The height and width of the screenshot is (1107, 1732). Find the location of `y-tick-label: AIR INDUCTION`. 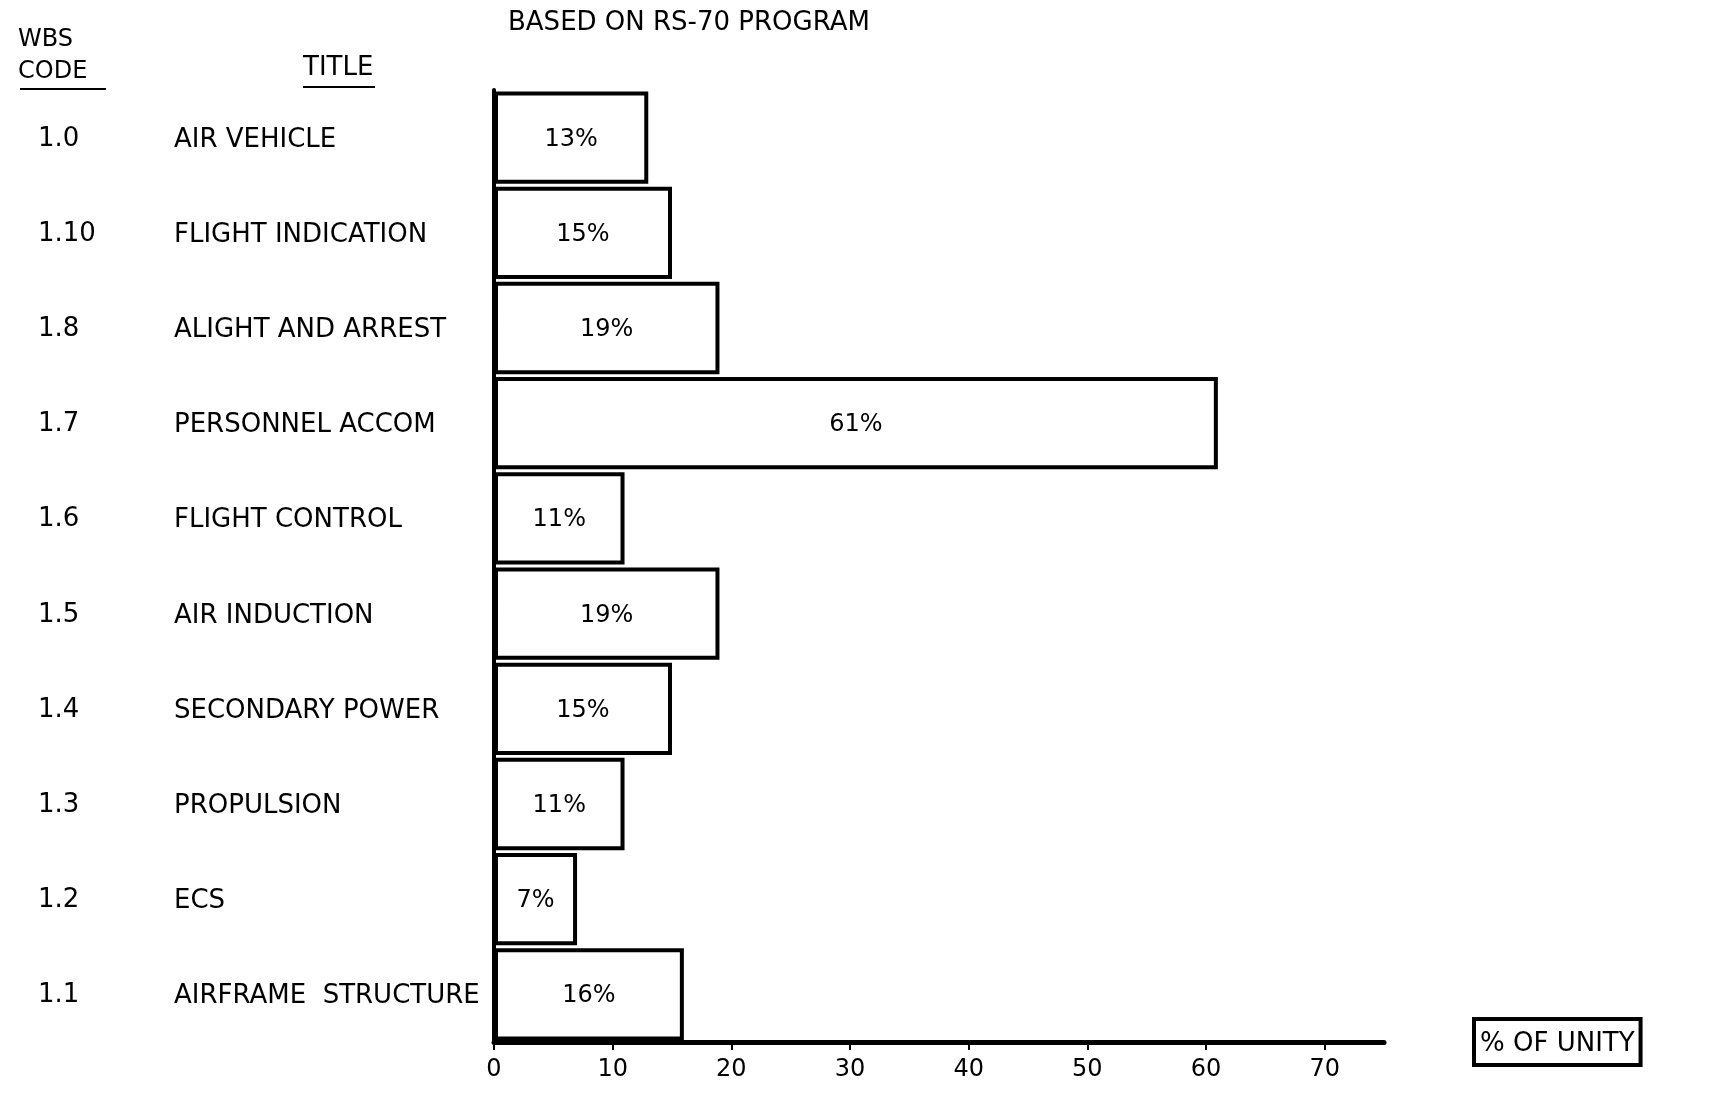

y-tick-label: AIR INDUCTION is located at coordinates (274, 613).